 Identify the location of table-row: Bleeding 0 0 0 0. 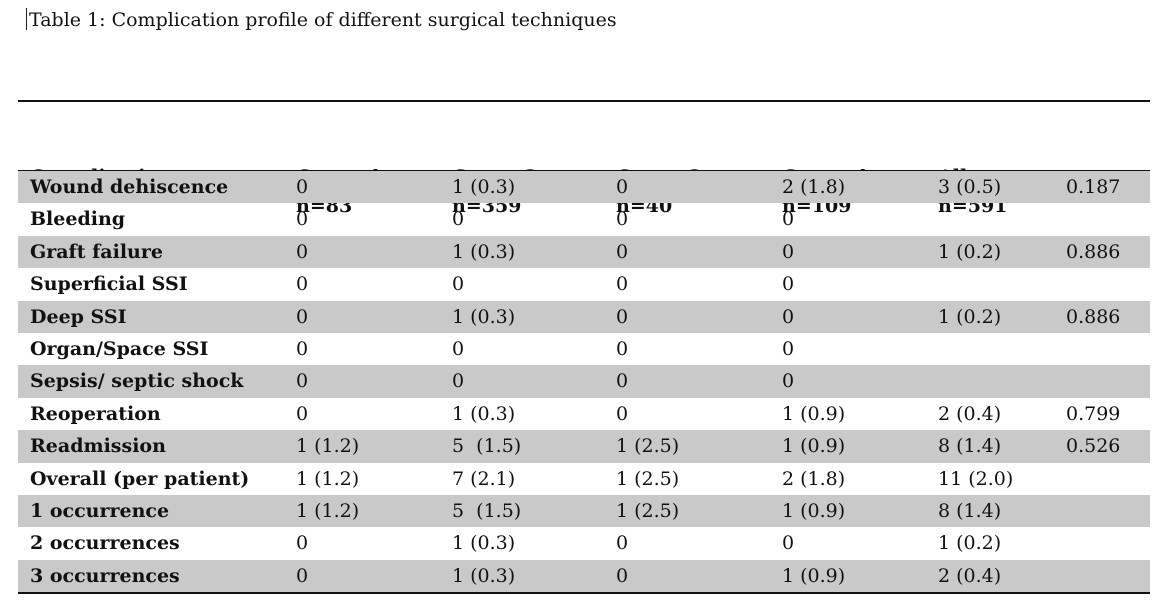
(584, 219).